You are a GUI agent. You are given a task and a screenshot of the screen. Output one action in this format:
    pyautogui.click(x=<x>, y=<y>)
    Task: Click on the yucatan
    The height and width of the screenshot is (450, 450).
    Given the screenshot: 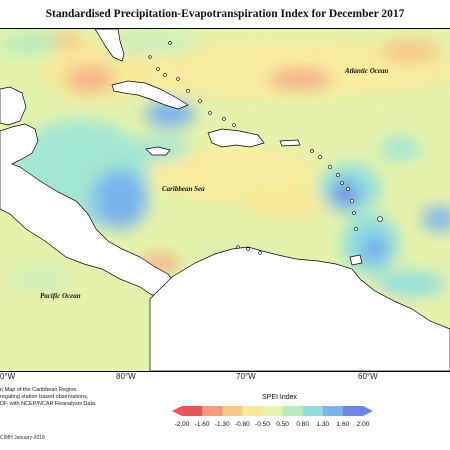 What is the action you would take?
    pyautogui.click(x=13, y=106)
    